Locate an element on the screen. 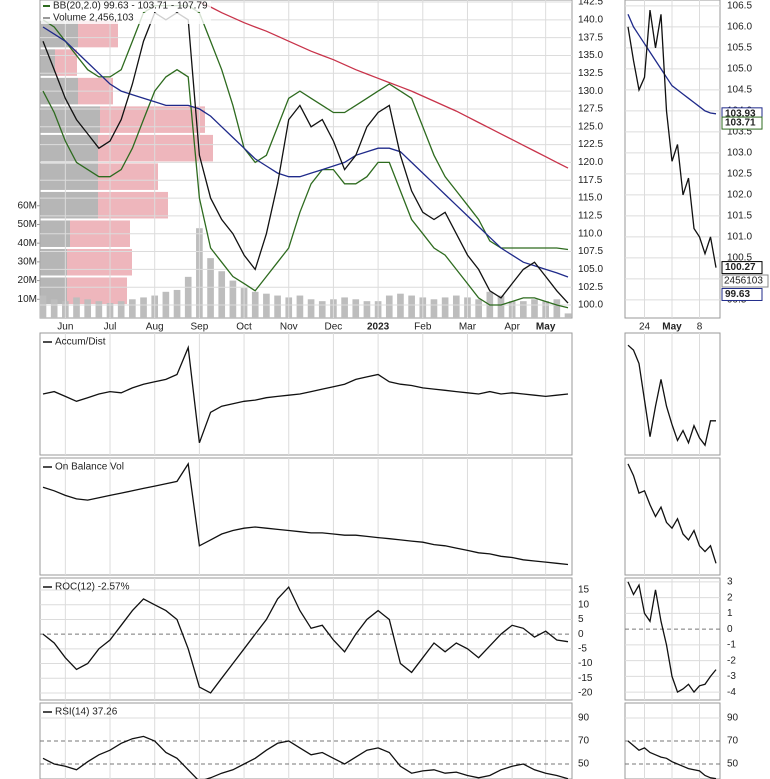 The height and width of the screenshot is (779, 770). y-tick-label: 106.5 is located at coordinates (739, 6).